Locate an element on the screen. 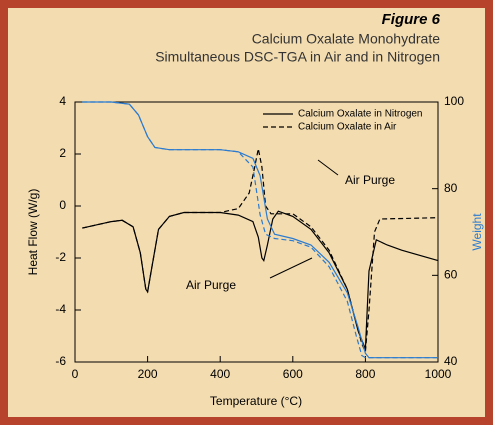 This screenshot has width=493, height=430. subtitle: Calcium Oxalate Monohydrate is located at coordinates (346, 39).